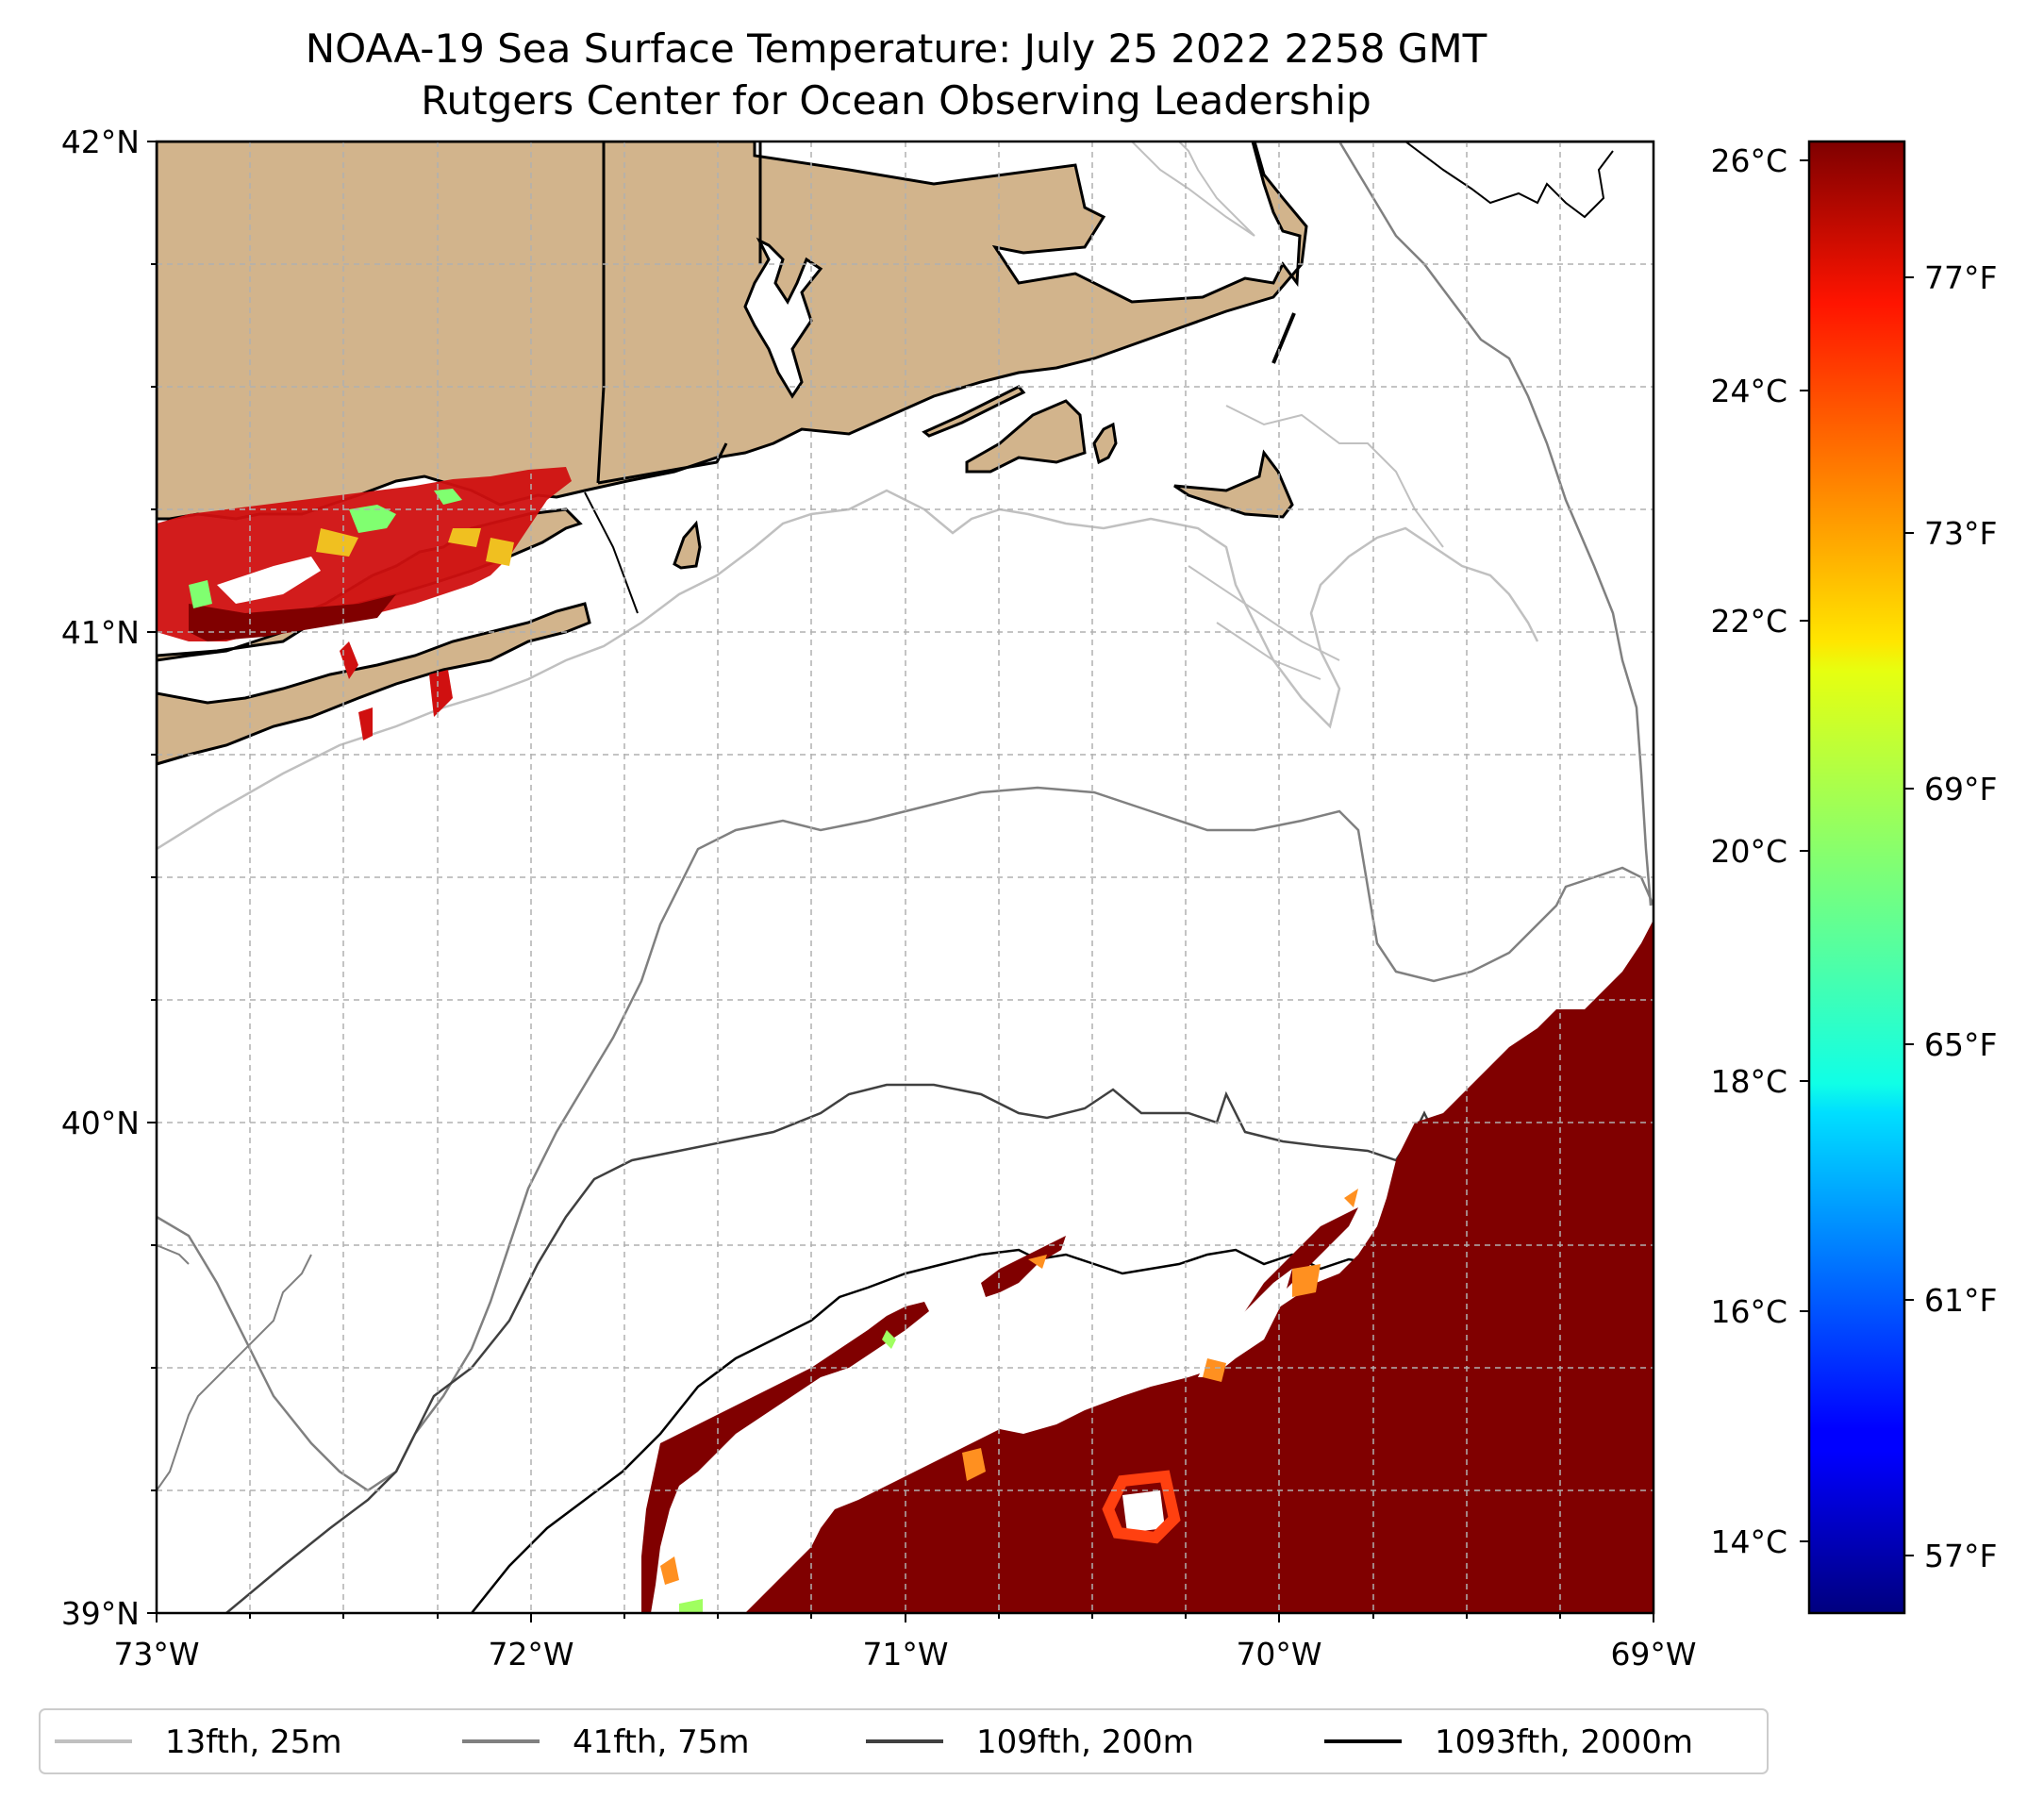  What do you see at coordinates (611, 552) in the screenshot?
I see `state-border-east` at bounding box center [611, 552].